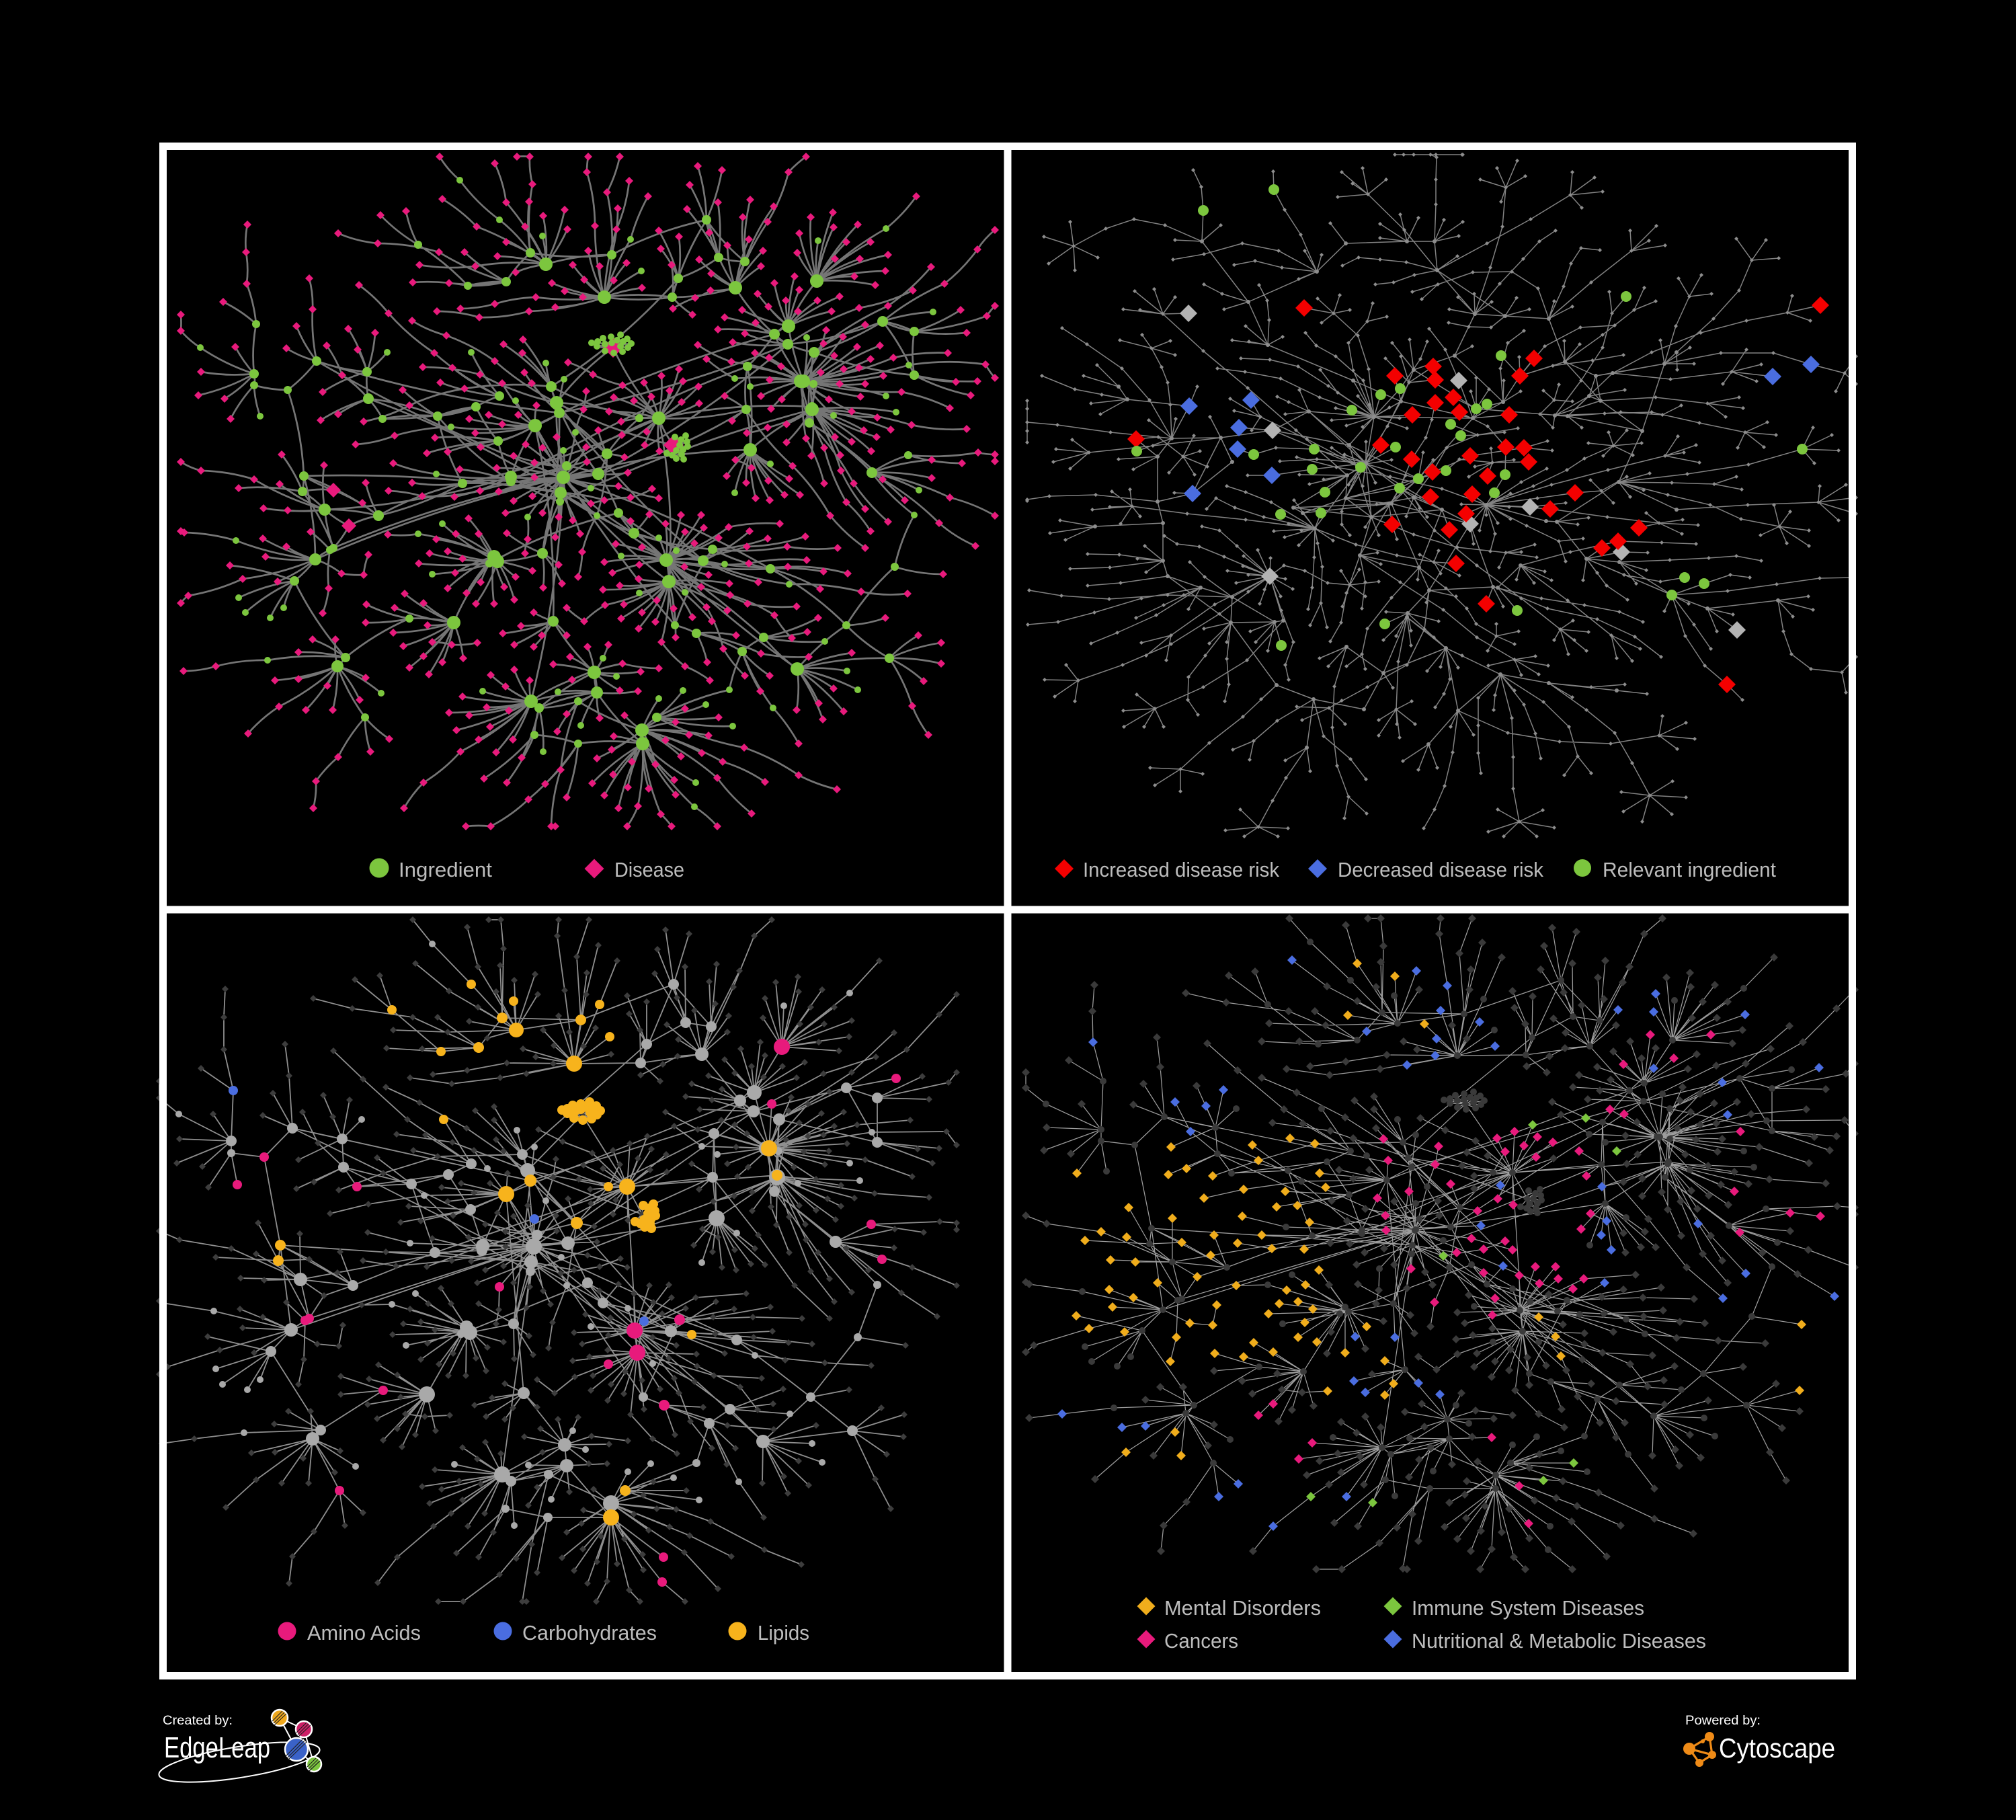 This screenshot has width=2016, height=1820. What do you see at coordinates (217, 1747) in the screenshot?
I see `svg-text: EdgeLeap` at bounding box center [217, 1747].